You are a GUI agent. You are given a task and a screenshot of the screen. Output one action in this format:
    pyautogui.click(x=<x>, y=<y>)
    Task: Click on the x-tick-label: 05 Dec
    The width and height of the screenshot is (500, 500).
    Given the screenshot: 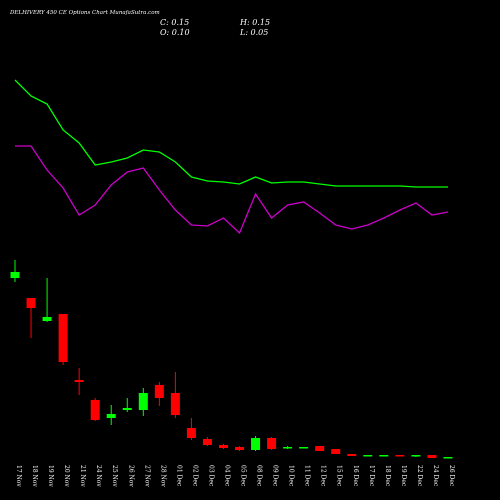 What is the action you would take?
    pyautogui.click(x=243, y=476)
    